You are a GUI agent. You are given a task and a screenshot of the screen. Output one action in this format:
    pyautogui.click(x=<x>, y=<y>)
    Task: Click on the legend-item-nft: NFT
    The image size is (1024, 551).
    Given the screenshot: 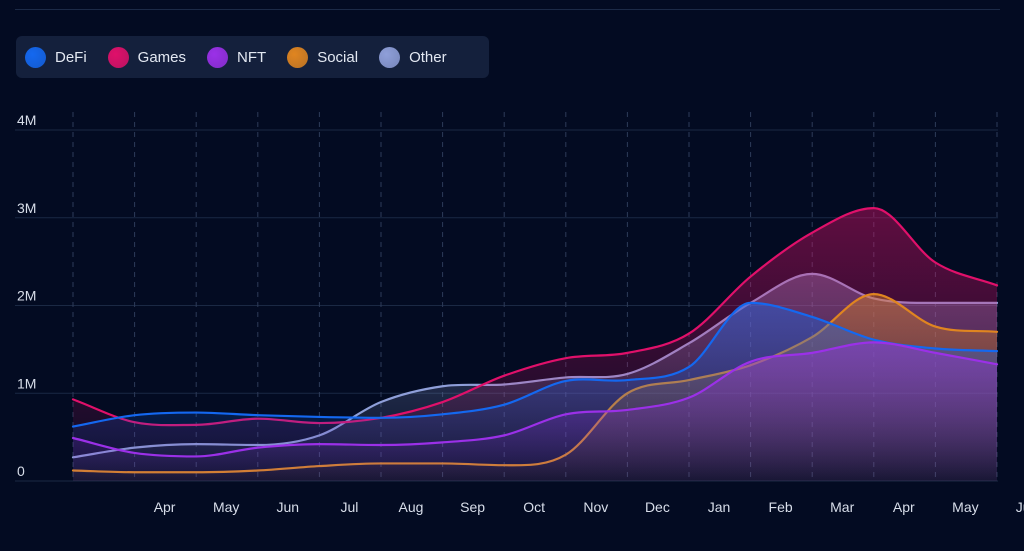 What is the action you would take?
    pyautogui.click(x=237, y=57)
    